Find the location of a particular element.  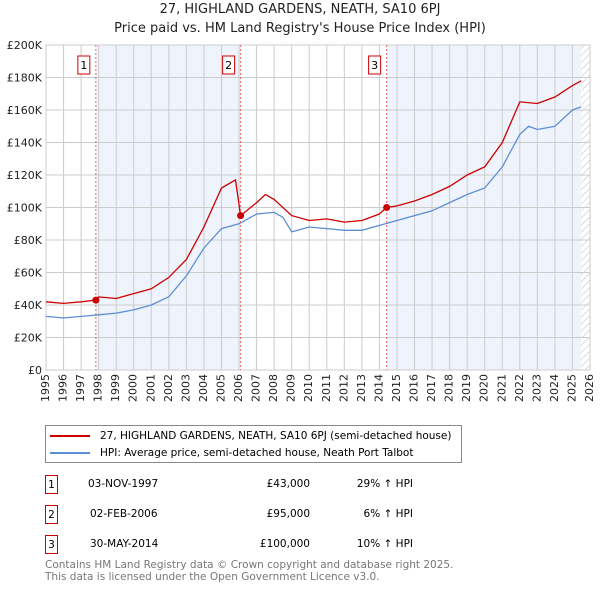

y-tick-label: £80K is located at coordinates (28, 240).